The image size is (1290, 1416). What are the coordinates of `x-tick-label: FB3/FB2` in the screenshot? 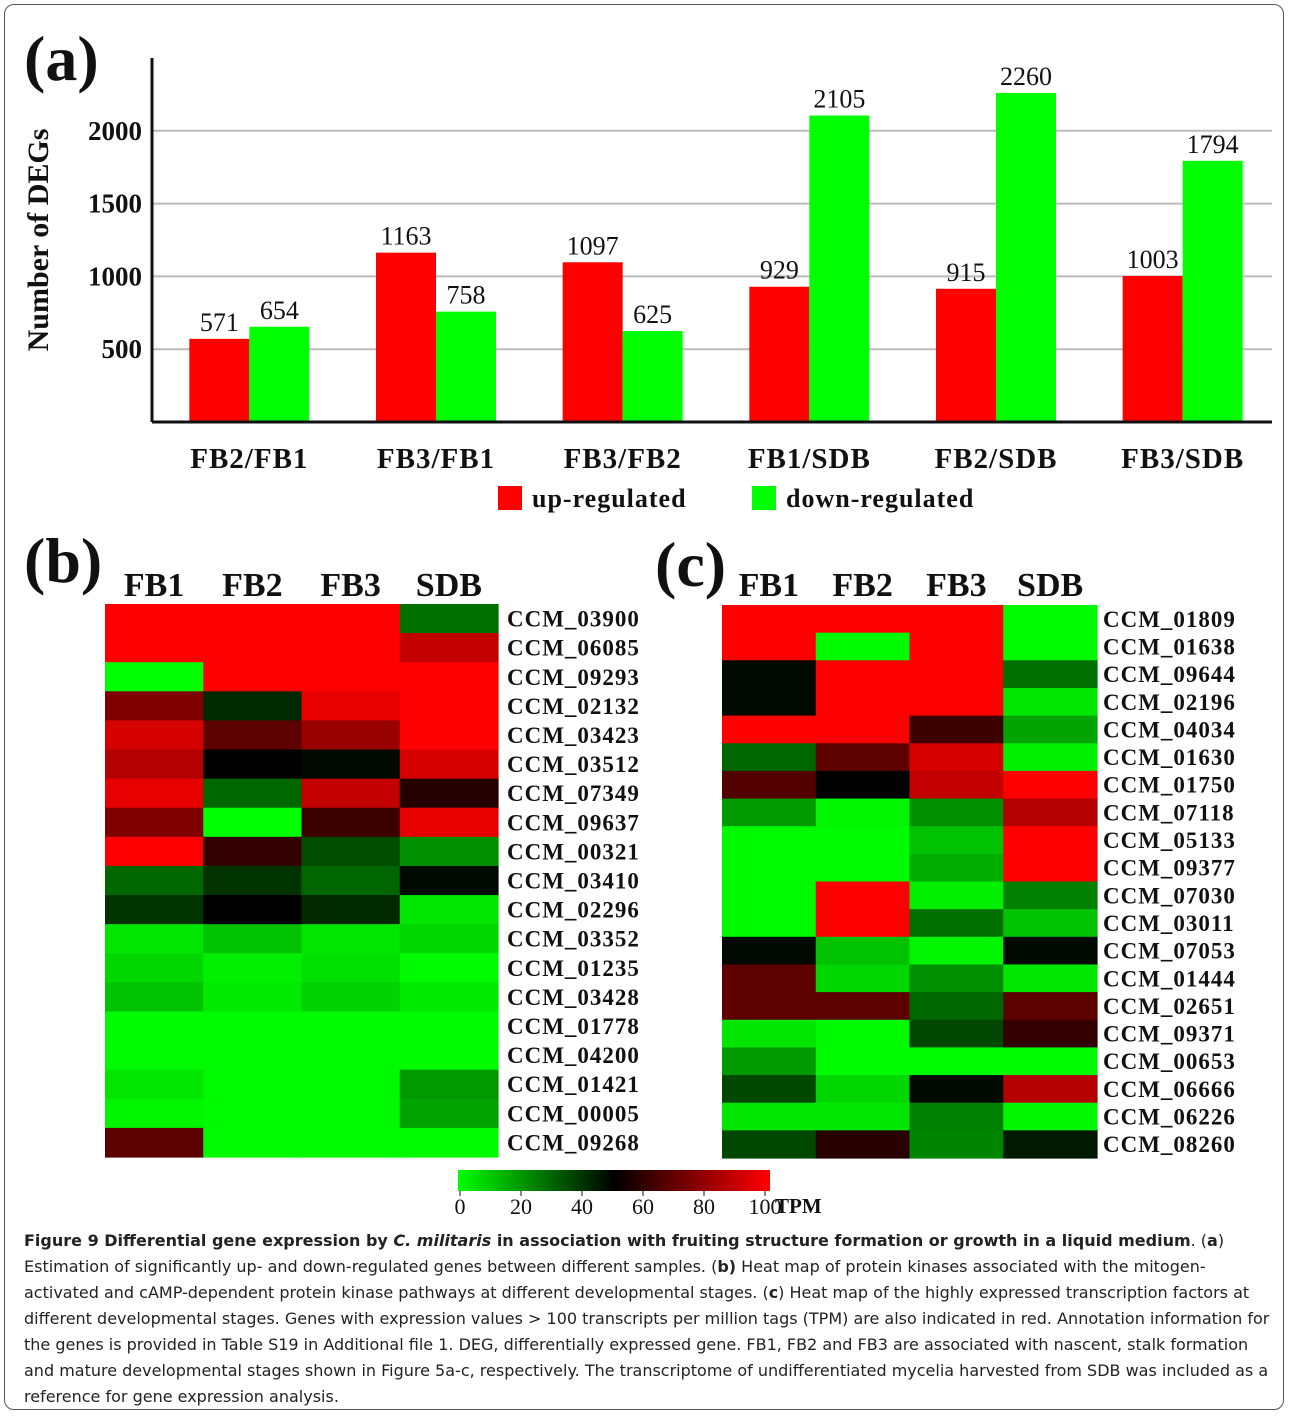 It's located at (623, 459).